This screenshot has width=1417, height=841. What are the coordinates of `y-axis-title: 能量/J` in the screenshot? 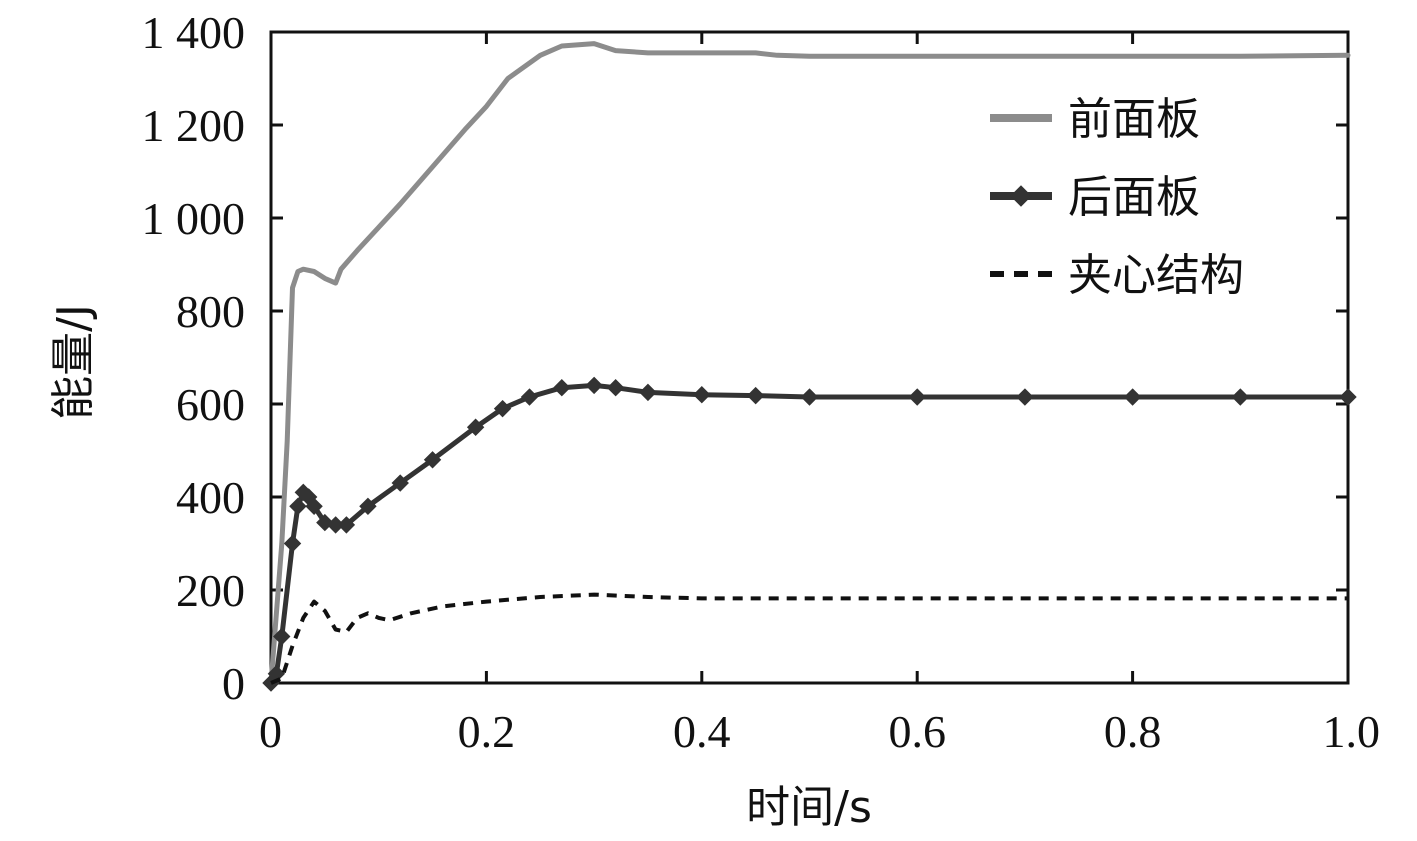 It's located at (73, 362).